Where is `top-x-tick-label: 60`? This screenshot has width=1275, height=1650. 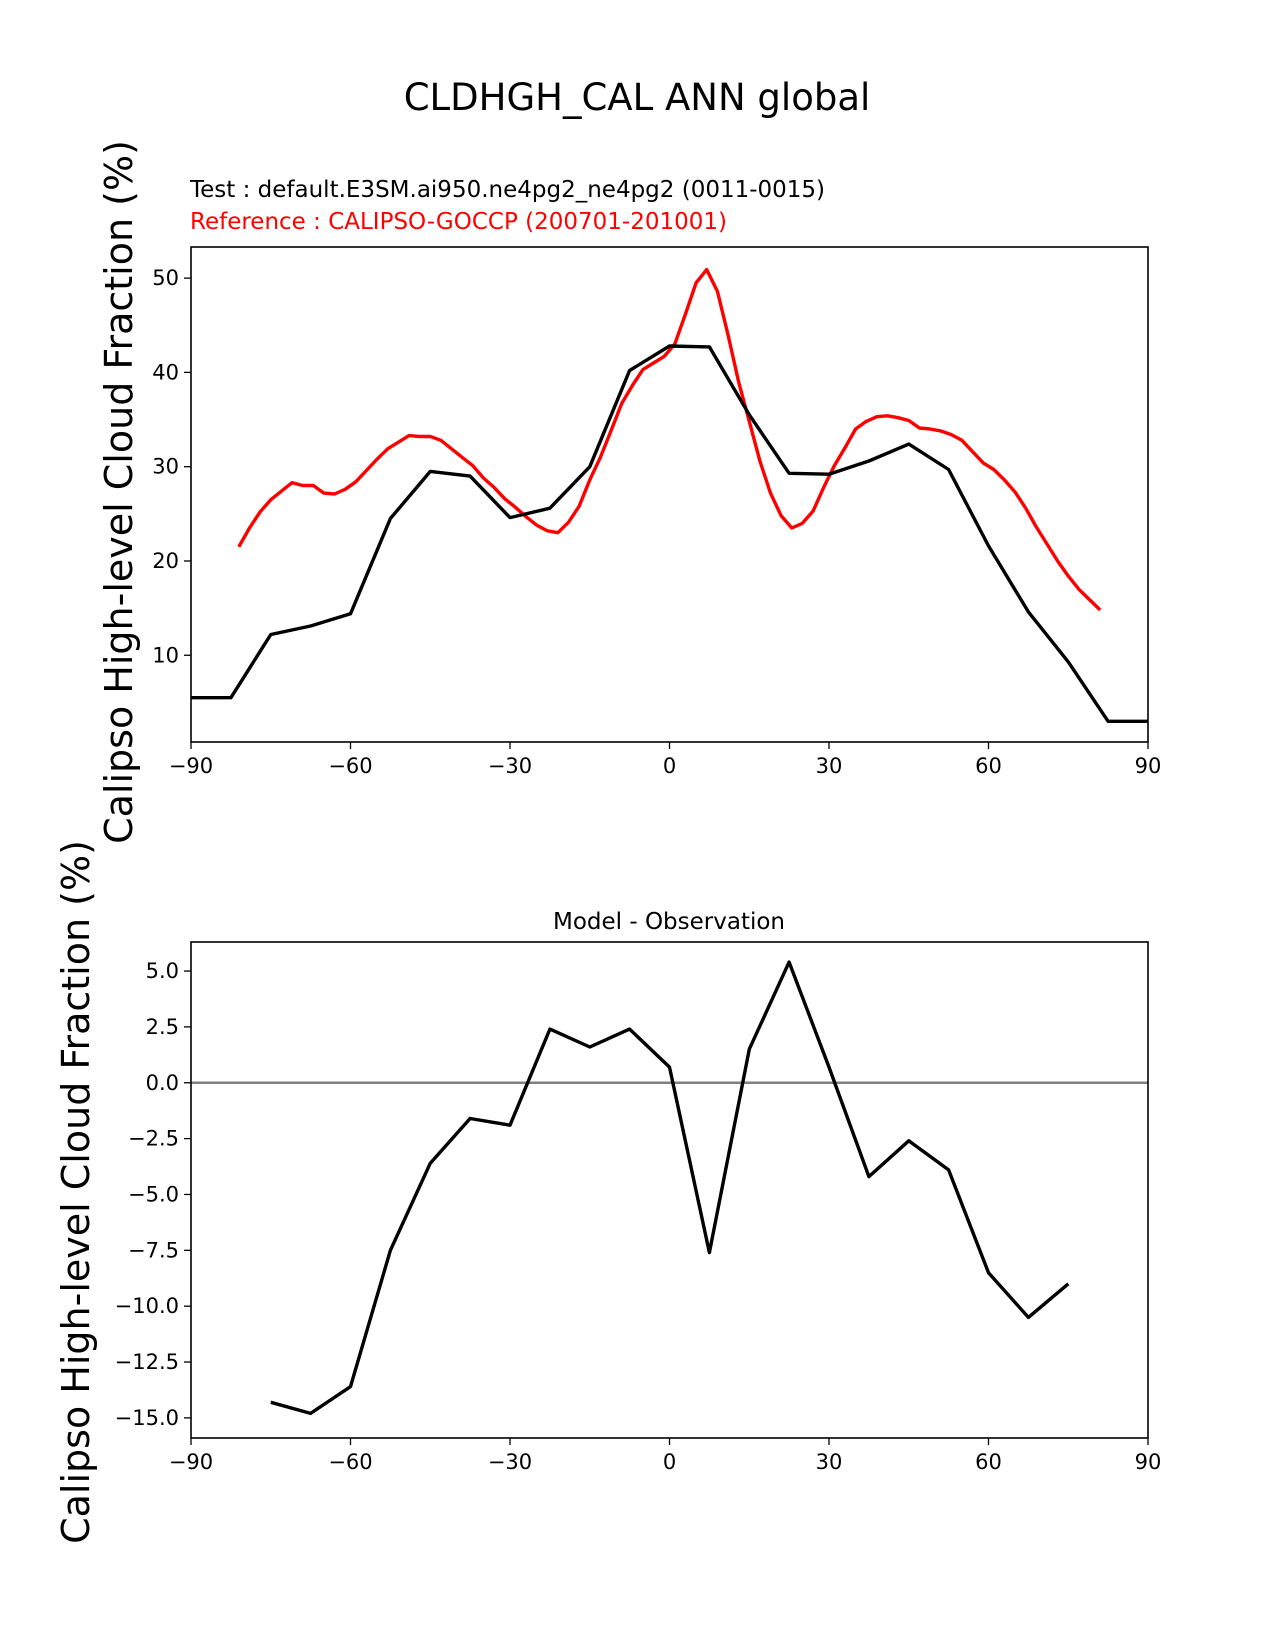
top-x-tick-label: 60 is located at coordinates (988, 766).